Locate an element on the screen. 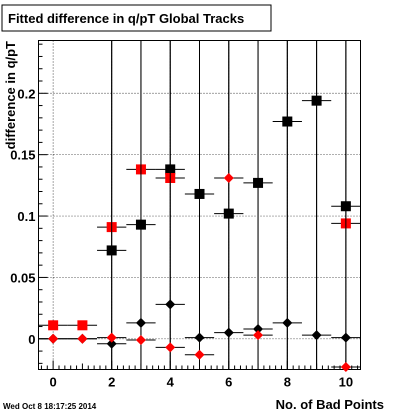  x-tick-label: 4 is located at coordinates (171, 382).